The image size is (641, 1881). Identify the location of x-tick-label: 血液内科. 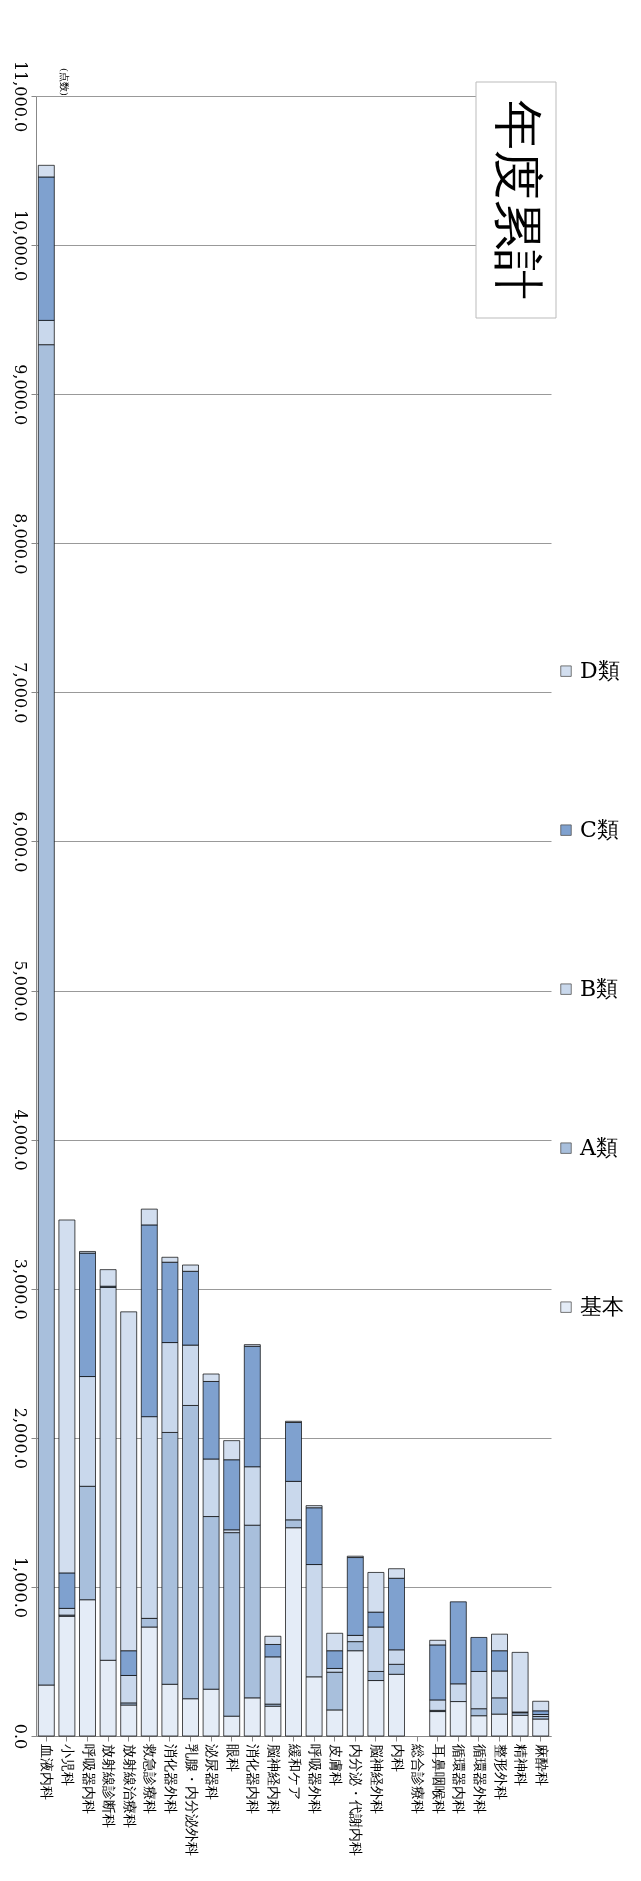
(47, 1771).